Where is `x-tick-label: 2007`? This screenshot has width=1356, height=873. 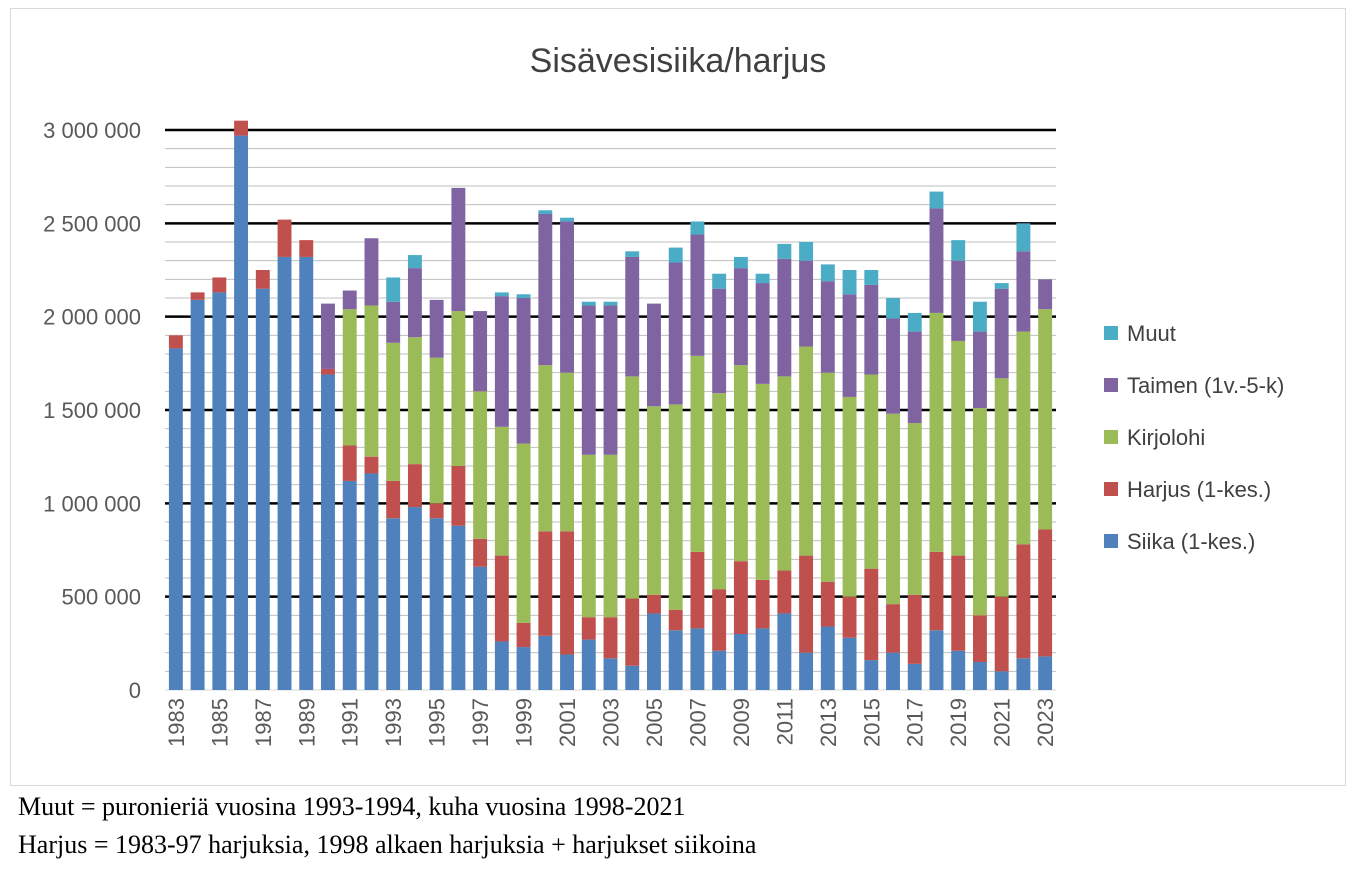 x-tick-label: 2007 is located at coordinates (697, 722).